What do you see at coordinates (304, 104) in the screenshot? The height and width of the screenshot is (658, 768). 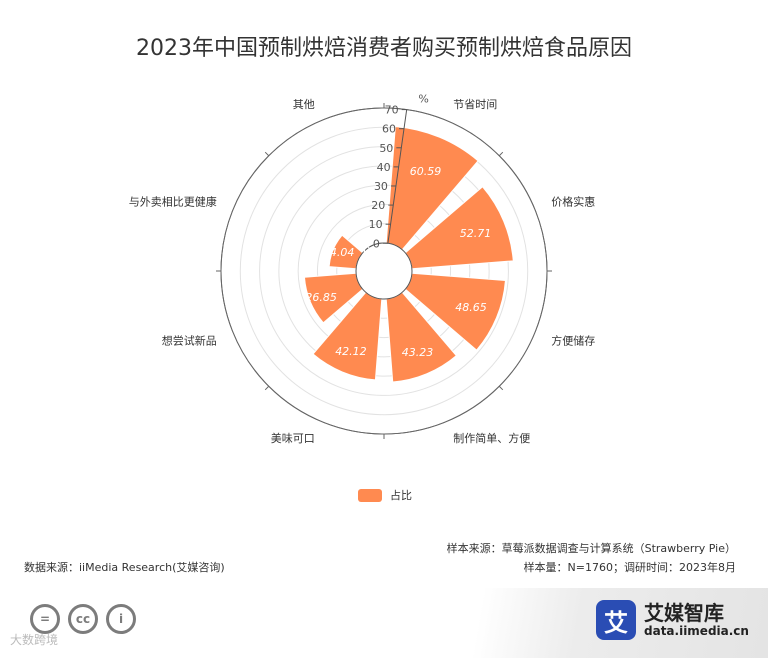 I see `category-label: 其他` at bounding box center [304, 104].